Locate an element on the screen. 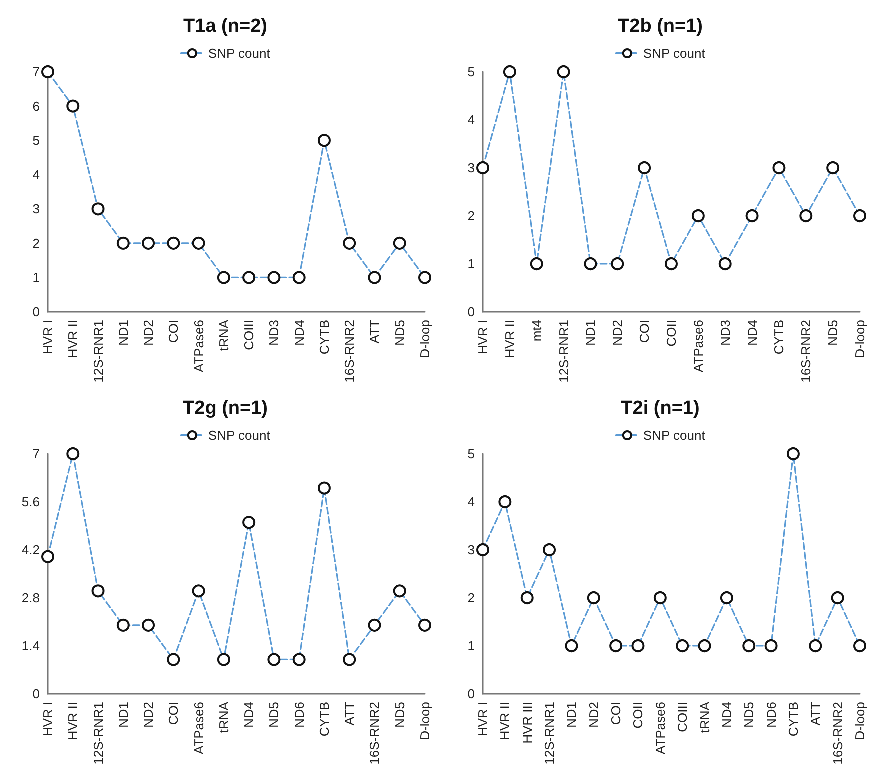 The height and width of the screenshot is (781, 886). chart-title: T2g (n=1) is located at coordinates (225, 408).